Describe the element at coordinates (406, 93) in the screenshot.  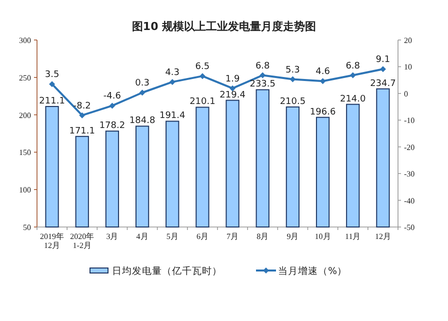
I see `y2-tick-label: 0` at that location.